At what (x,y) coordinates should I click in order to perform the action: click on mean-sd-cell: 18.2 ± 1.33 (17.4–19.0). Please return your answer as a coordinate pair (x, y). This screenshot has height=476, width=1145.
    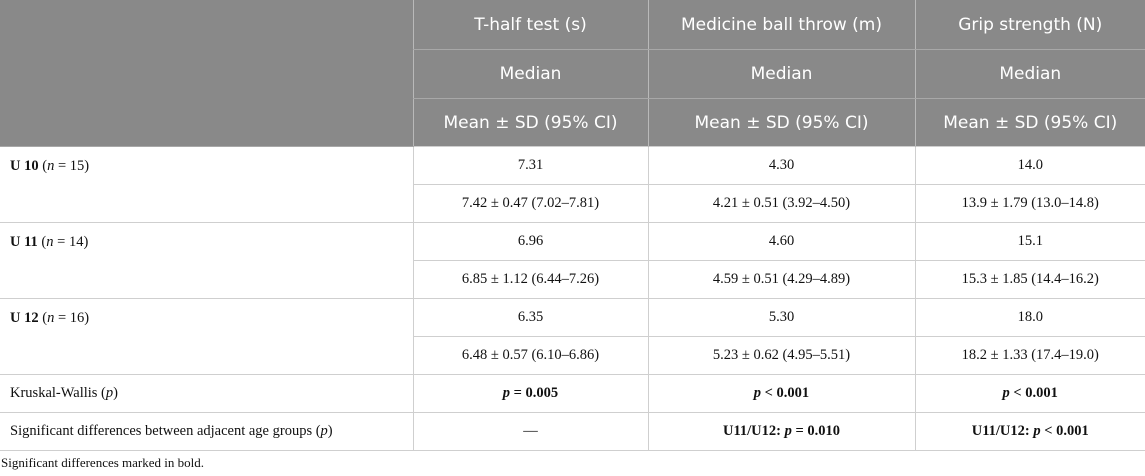
    Looking at the image, I should click on (1029, 355).